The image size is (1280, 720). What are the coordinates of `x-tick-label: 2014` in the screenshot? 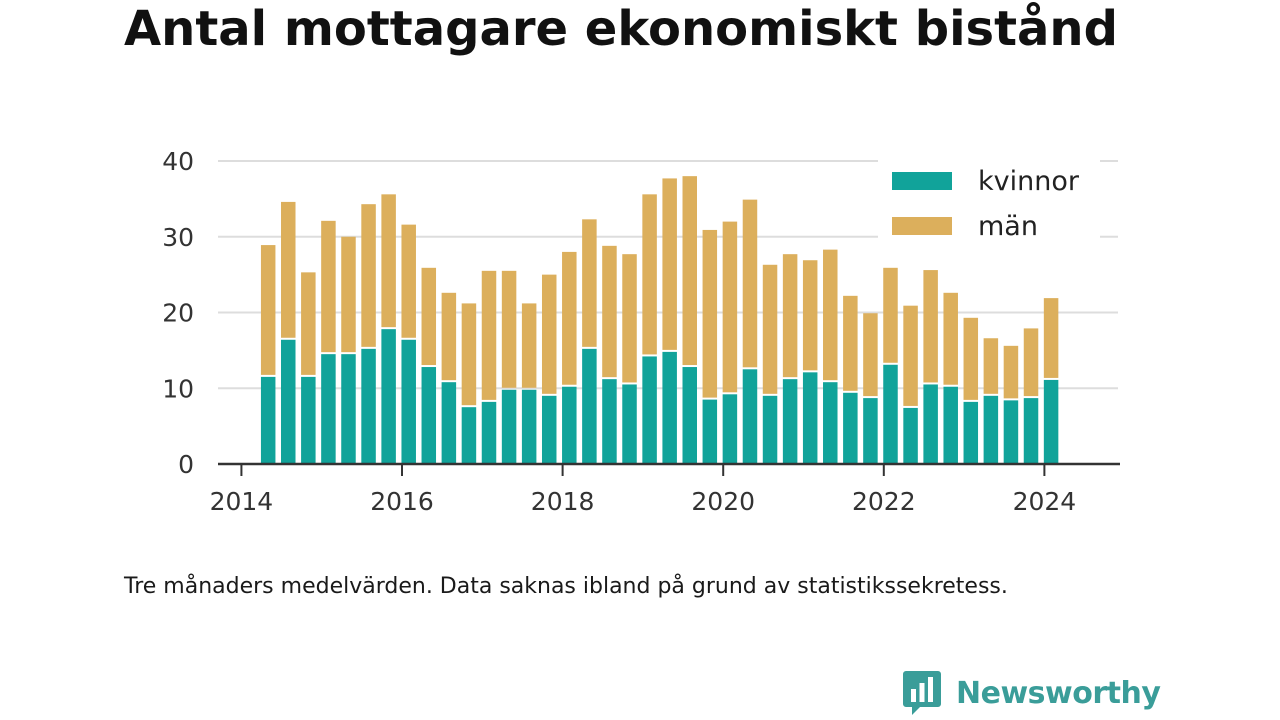 It's located at (242, 501).